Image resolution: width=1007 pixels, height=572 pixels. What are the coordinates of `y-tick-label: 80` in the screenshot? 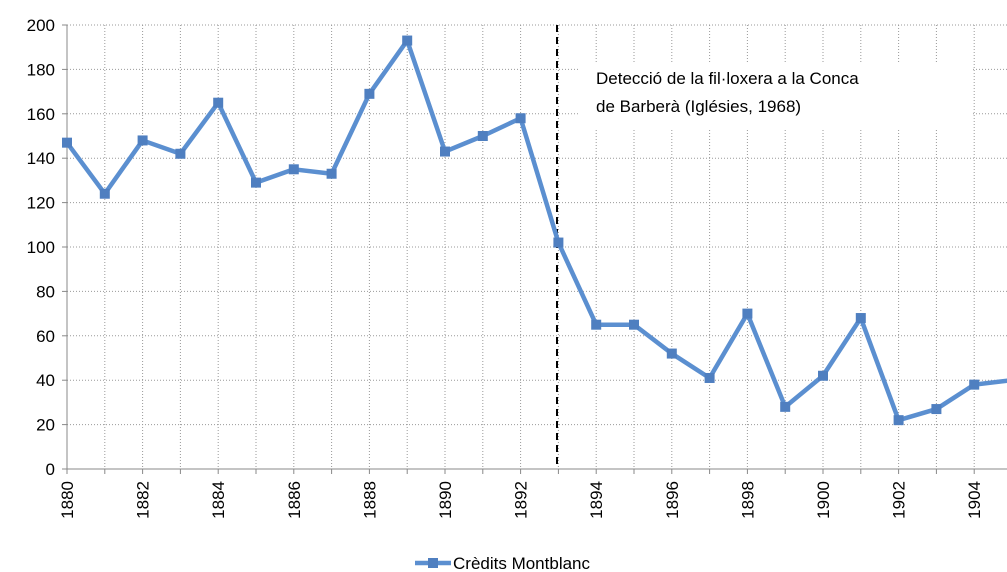 It's located at (45, 291).